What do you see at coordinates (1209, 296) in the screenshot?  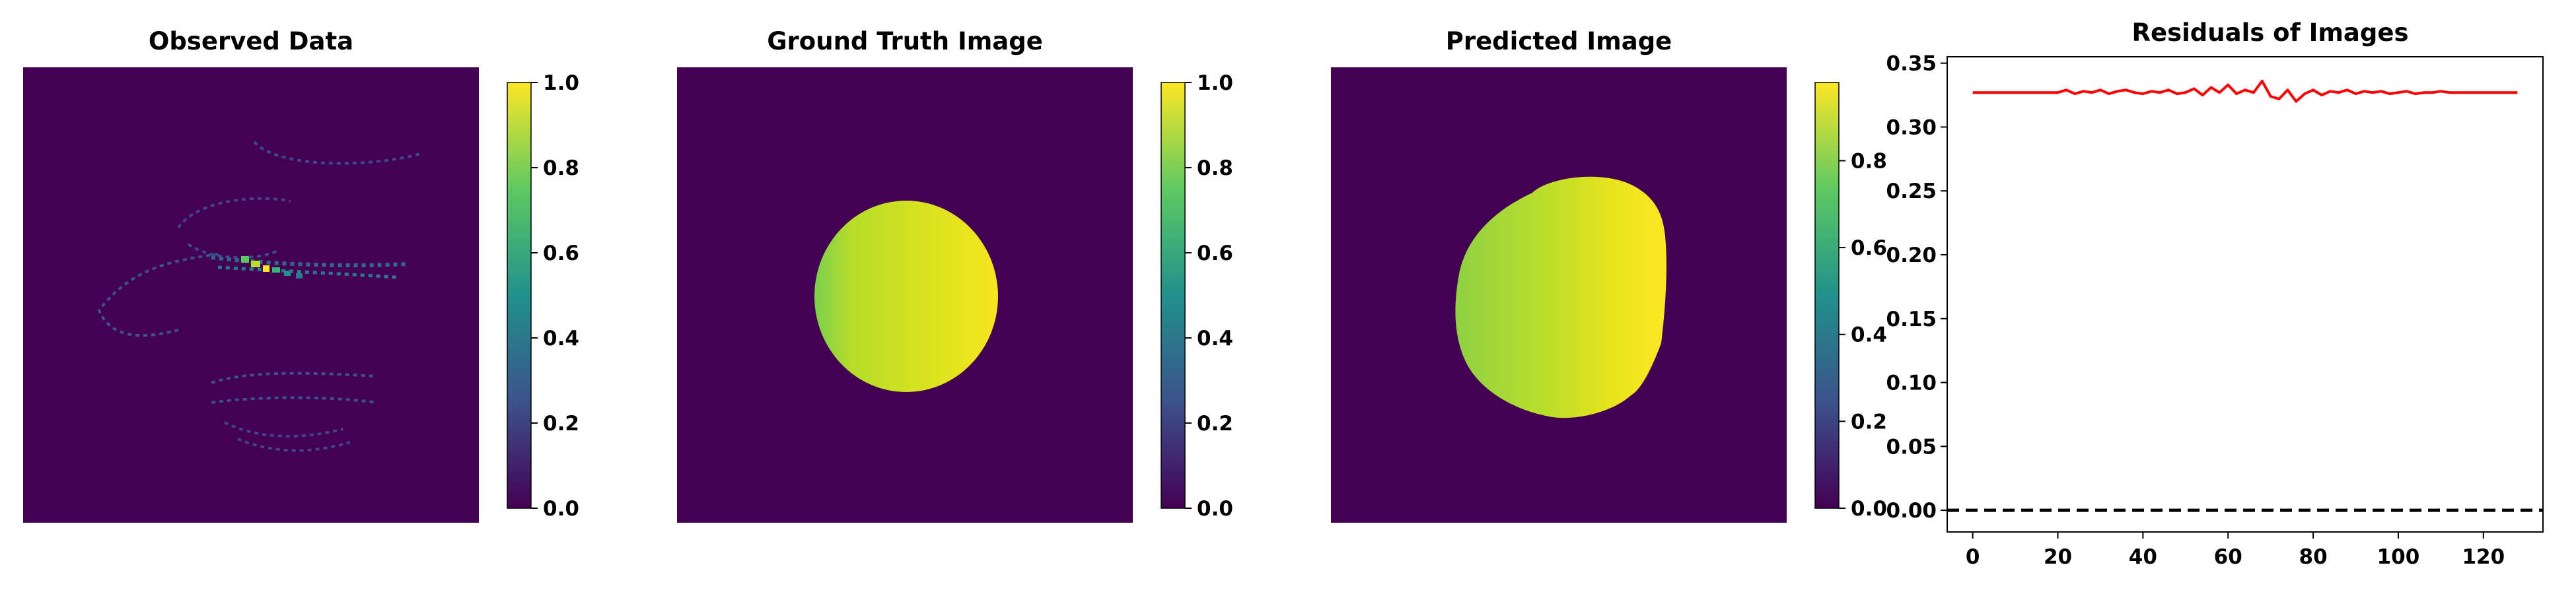 I see `ground-truth-colorbar-ticks: 0.0 0.2 0.4 0.6 0.8 1.0` at bounding box center [1209, 296].